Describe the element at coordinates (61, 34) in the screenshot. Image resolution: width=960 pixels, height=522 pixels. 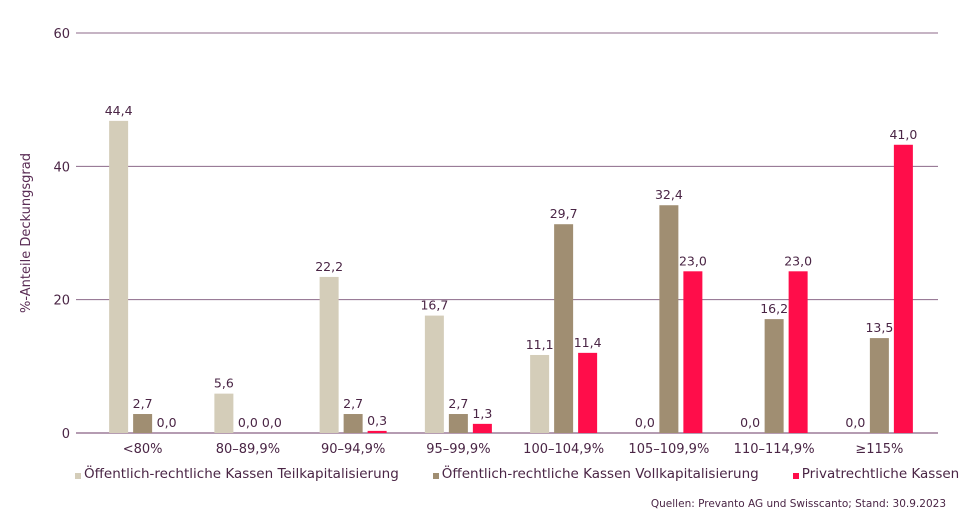
I see `y-tick-label: 60` at that location.